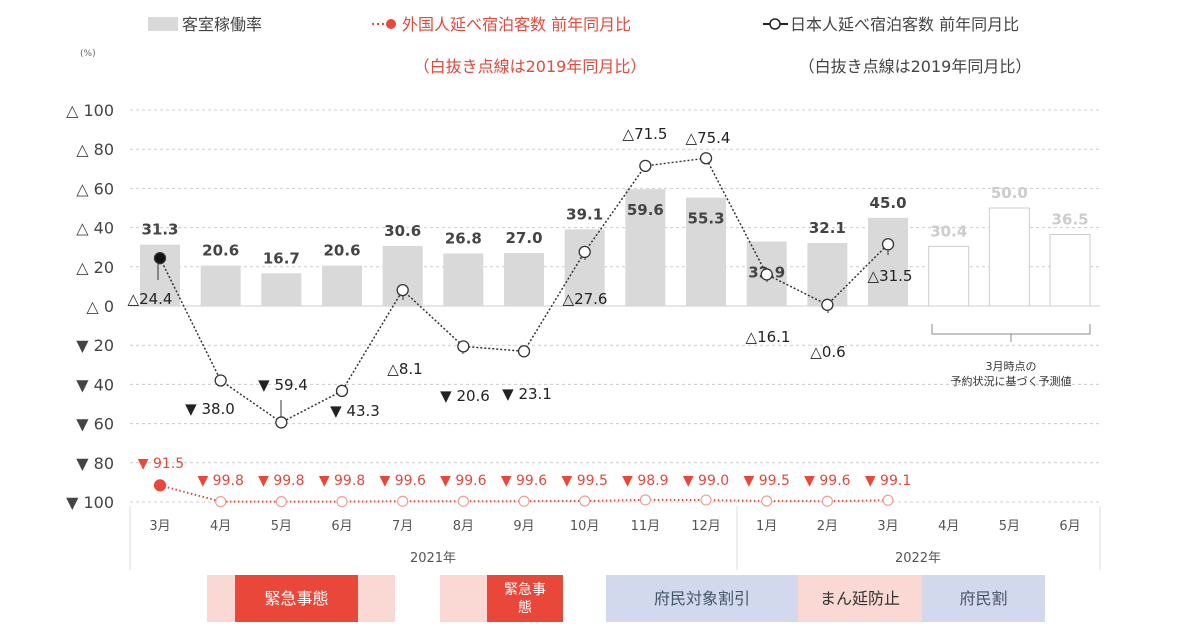  Describe the element at coordinates (159, 526) in the screenshot. I see `x-tick-label: 3月` at that location.